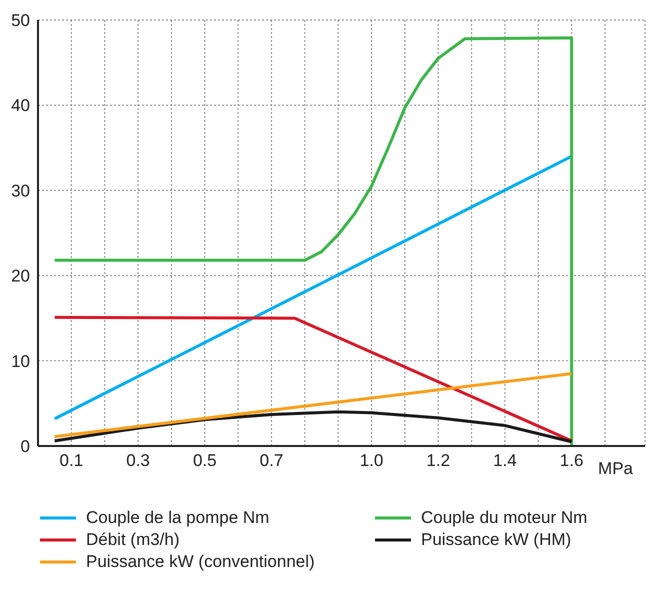 The height and width of the screenshot is (604, 661). I want to click on x-tick-label: 1.2, so click(438, 460).